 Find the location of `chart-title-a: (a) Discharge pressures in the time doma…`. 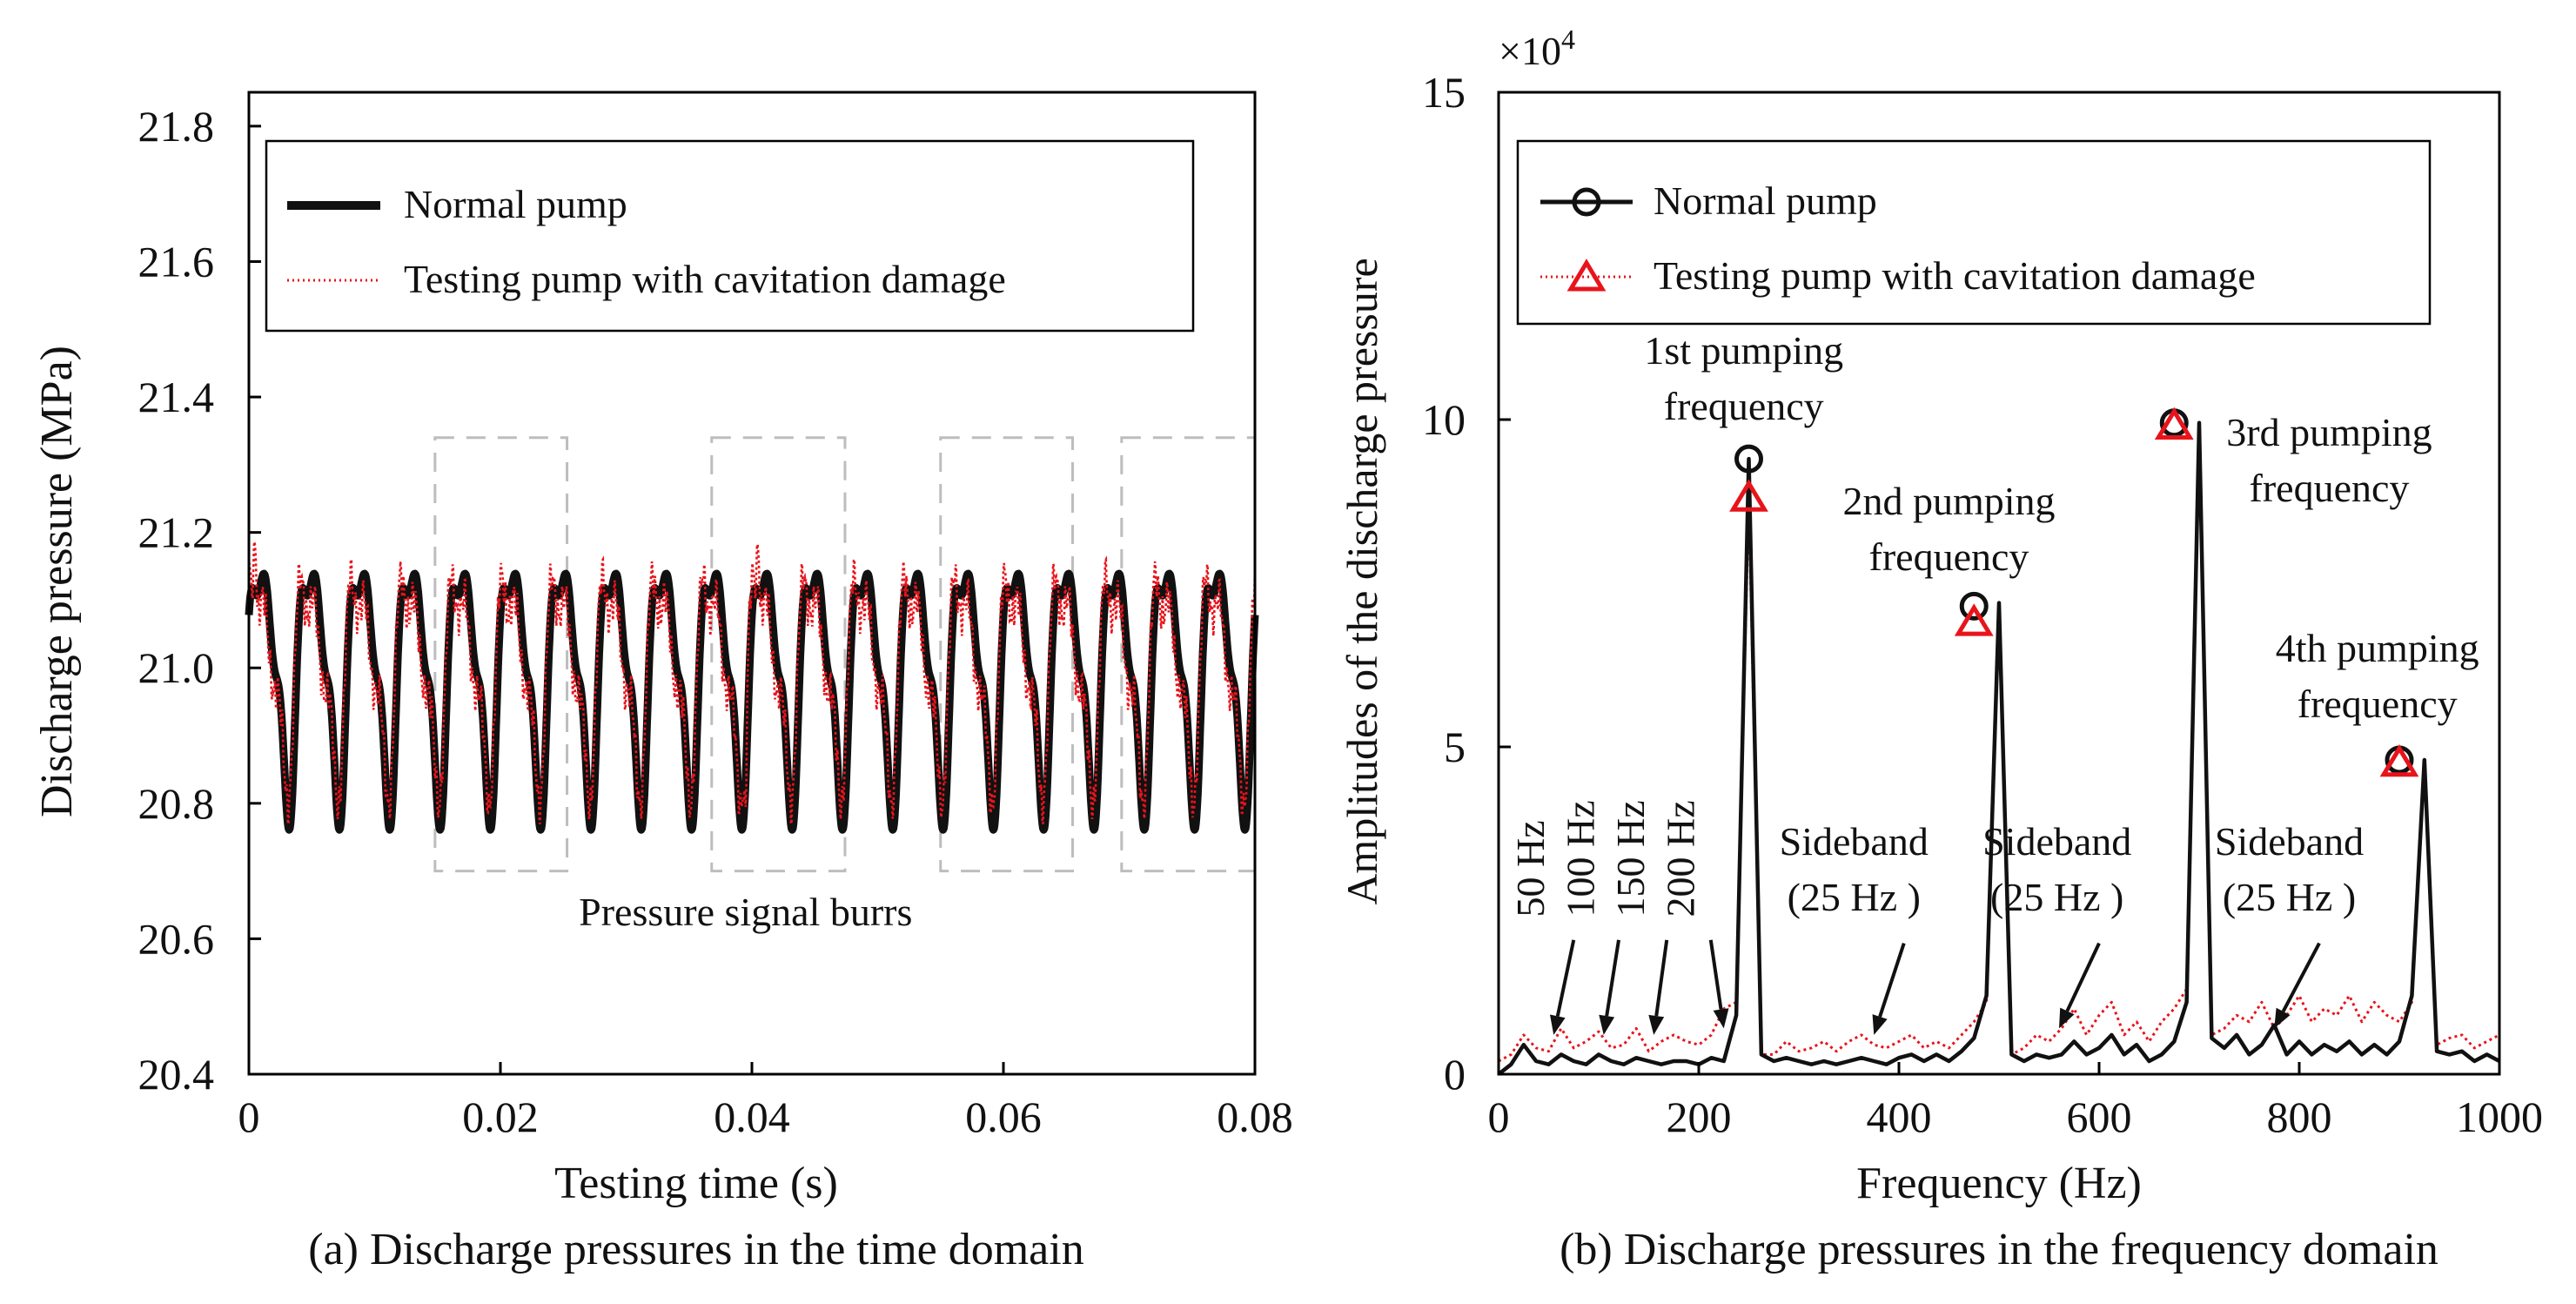

chart-title-a: (a) Discharge pressures in the time doma… is located at coordinates (696, 1249).